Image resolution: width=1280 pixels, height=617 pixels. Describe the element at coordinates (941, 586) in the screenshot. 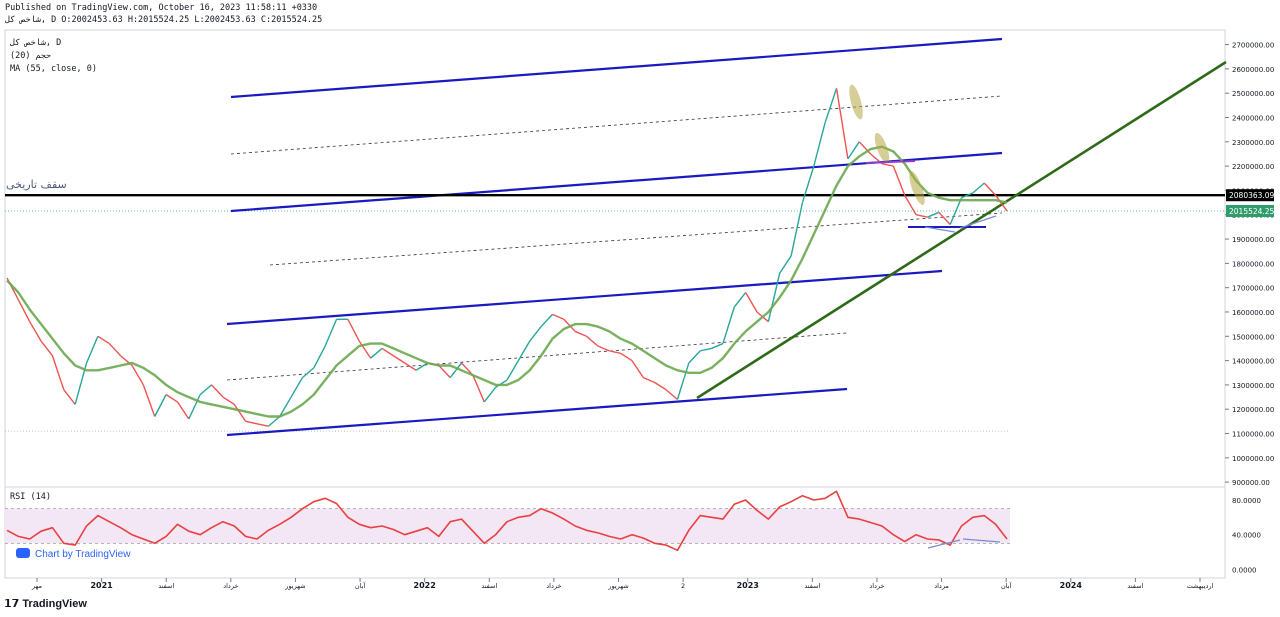

I see `x-tick-label: مرداد` at that location.